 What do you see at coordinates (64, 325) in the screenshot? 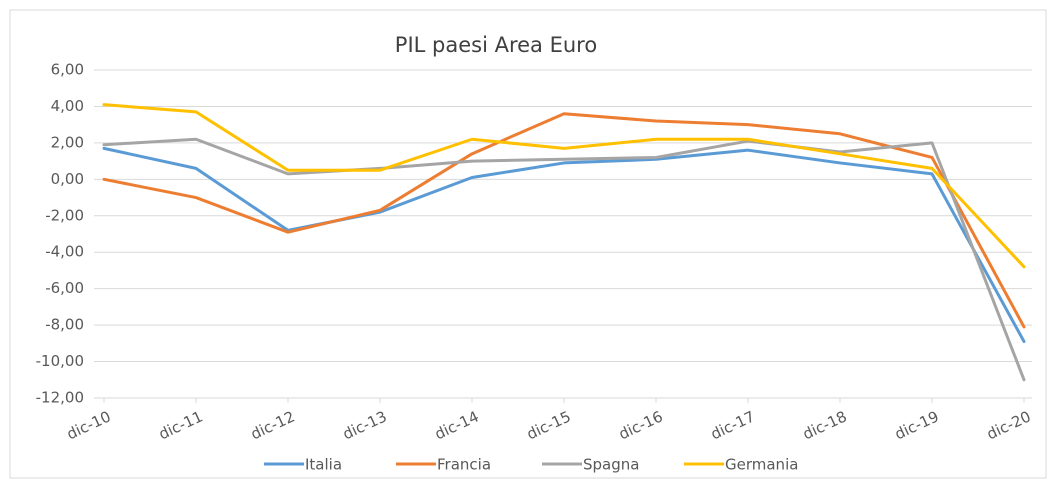
I see `y-tick-label: -8,00` at bounding box center [64, 325].